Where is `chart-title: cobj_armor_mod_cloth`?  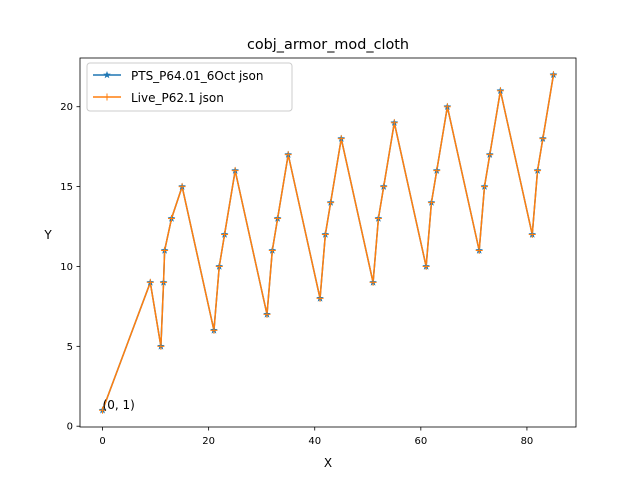
chart-title: cobj_armor_mod_cloth is located at coordinates (328, 45).